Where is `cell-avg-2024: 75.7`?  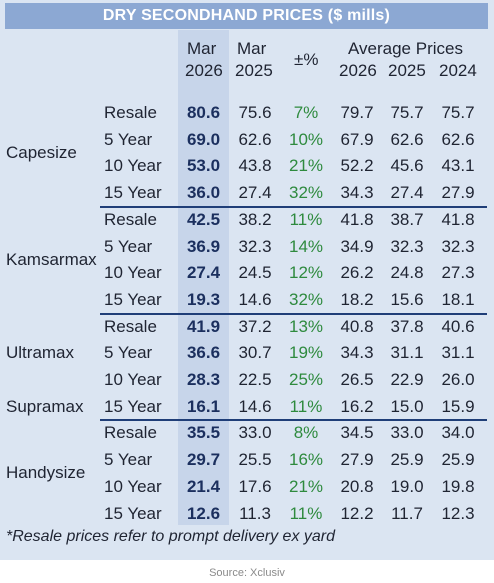 cell-avg-2024: 75.7 is located at coordinates (458, 112).